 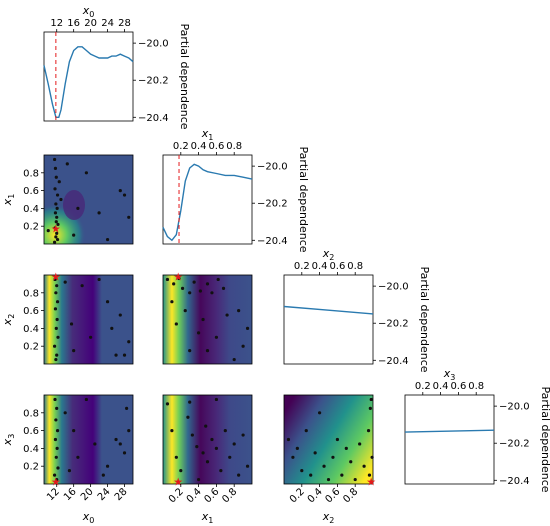 What do you see at coordinates (88, 439) in the screenshot?
I see `contour-frame` at bounding box center [88, 439].